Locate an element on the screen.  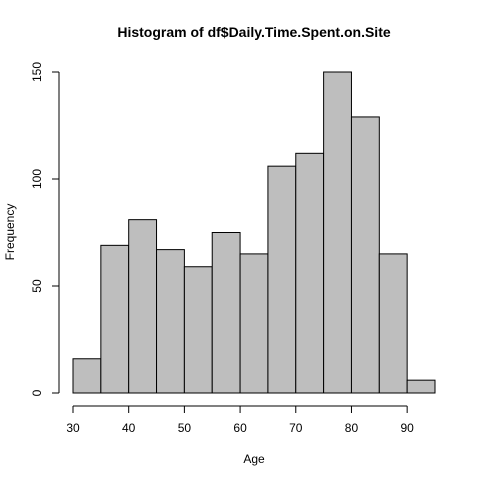
x-axis: 30 40 50 60 70 80 90 is located at coordinates (240, 420).